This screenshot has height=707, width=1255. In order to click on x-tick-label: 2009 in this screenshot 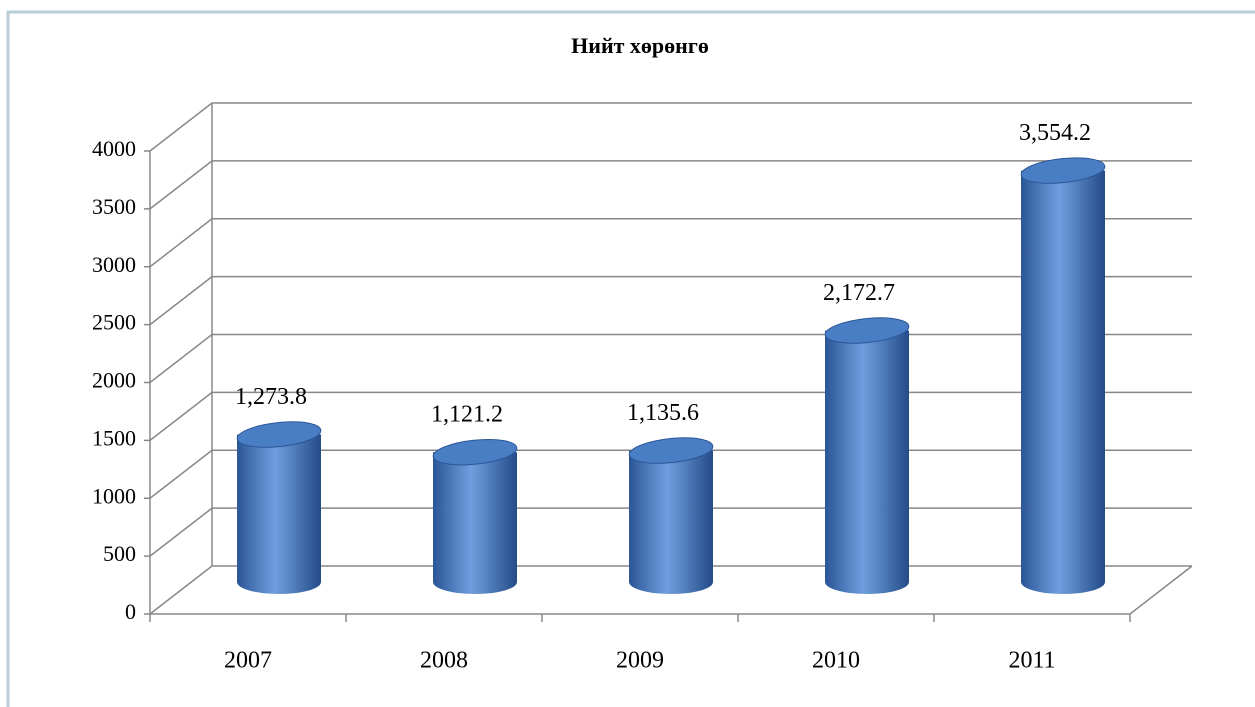, I will do `click(640, 661)`.